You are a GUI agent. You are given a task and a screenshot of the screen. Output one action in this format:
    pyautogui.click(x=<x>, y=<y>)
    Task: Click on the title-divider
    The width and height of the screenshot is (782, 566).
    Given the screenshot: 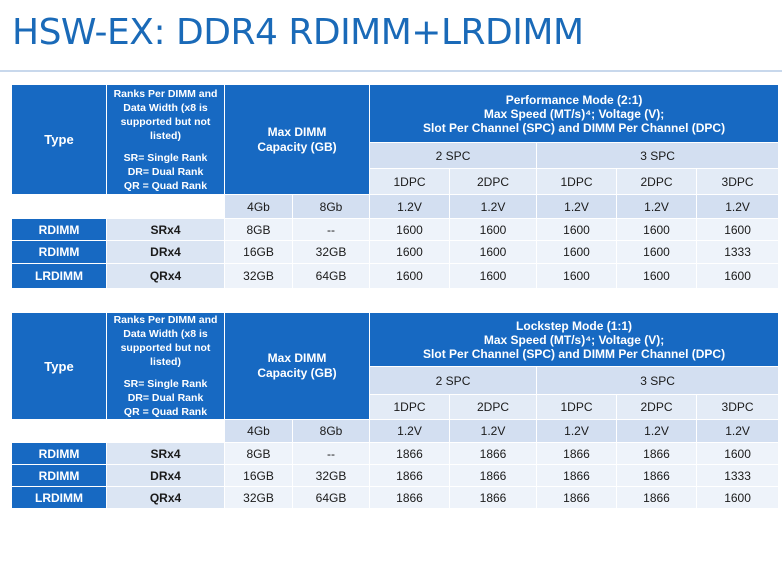 What is the action you would take?
    pyautogui.click(x=391, y=71)
    